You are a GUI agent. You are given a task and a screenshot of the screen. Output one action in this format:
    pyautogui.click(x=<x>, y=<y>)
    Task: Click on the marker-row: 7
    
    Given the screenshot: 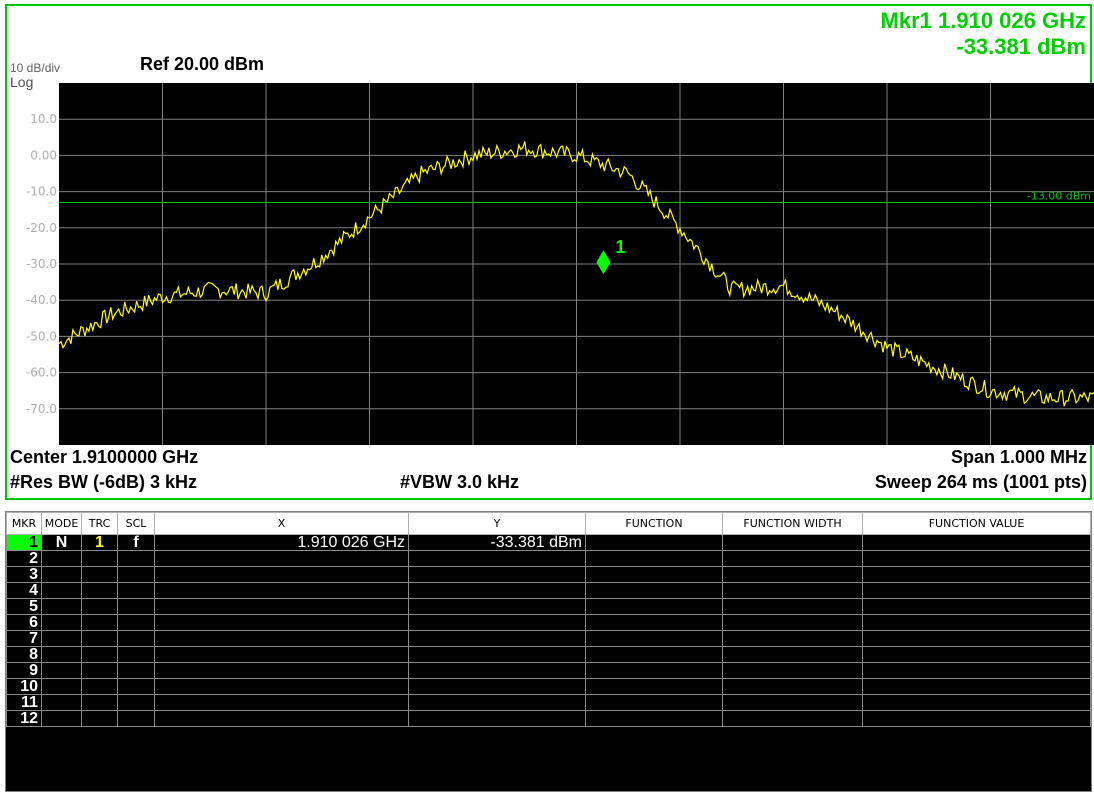 What is the action you would take?
    pyautogui.click(x=548, y=638)
    